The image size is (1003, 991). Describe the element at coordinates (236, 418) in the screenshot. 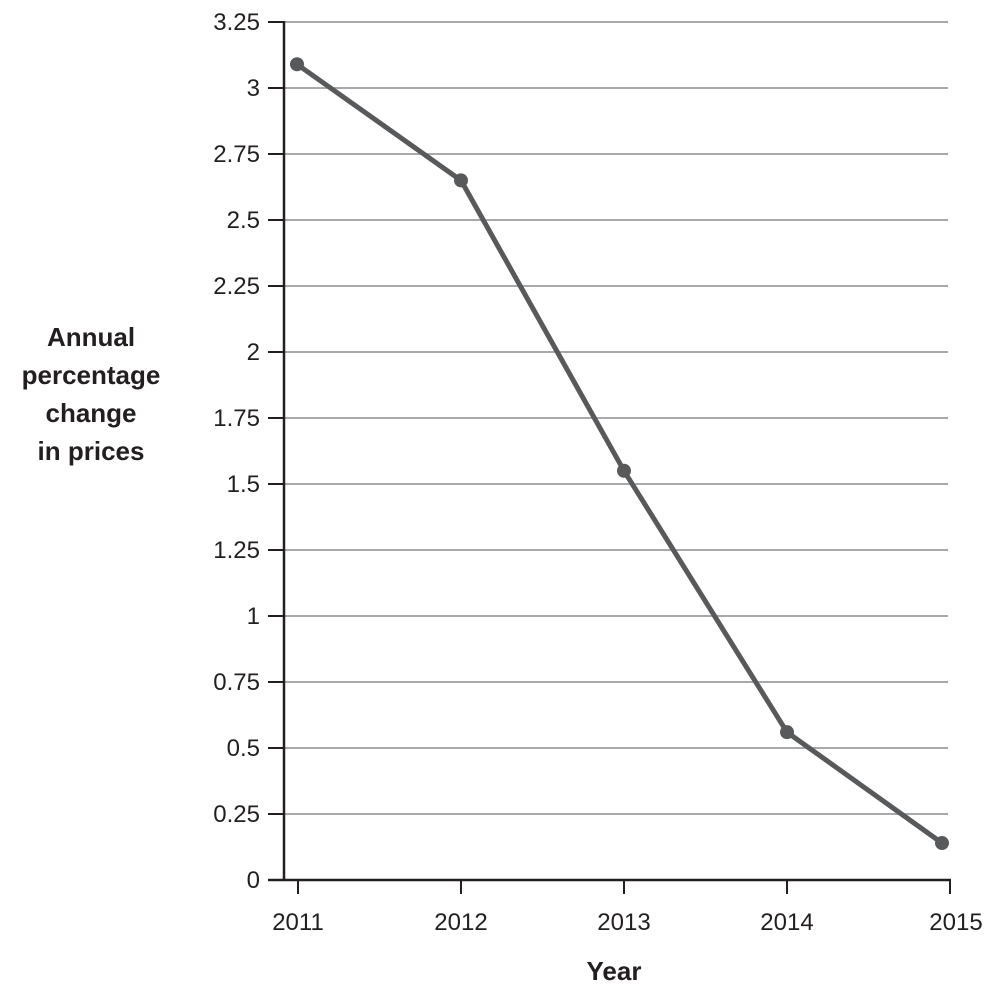

I see `y-tick-label: 1.75` at that location.